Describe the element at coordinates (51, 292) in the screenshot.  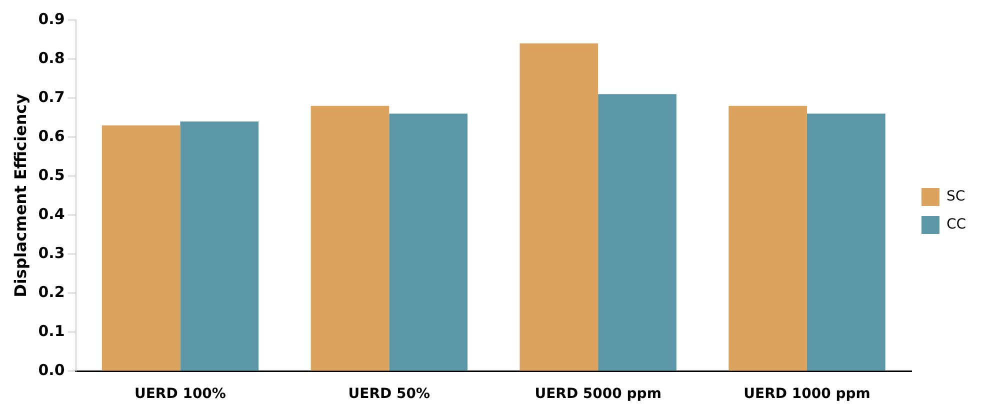
I see `y-tick-label: 0.2` at that location.